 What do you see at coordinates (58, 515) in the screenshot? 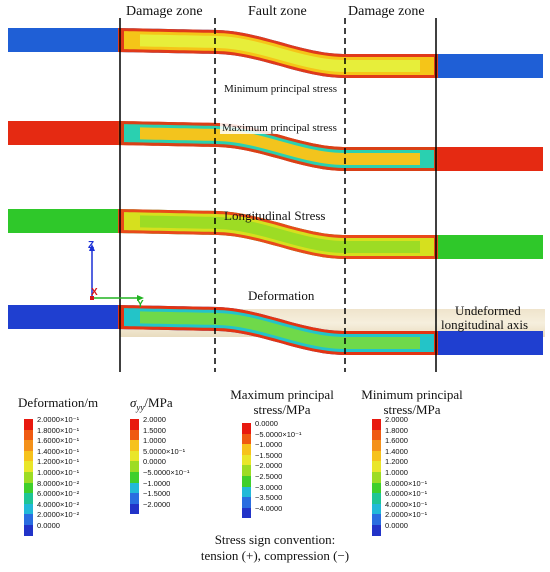
I see `legend-tick-label: 2.0000×10⁻²` at bounding box center [58, 515].